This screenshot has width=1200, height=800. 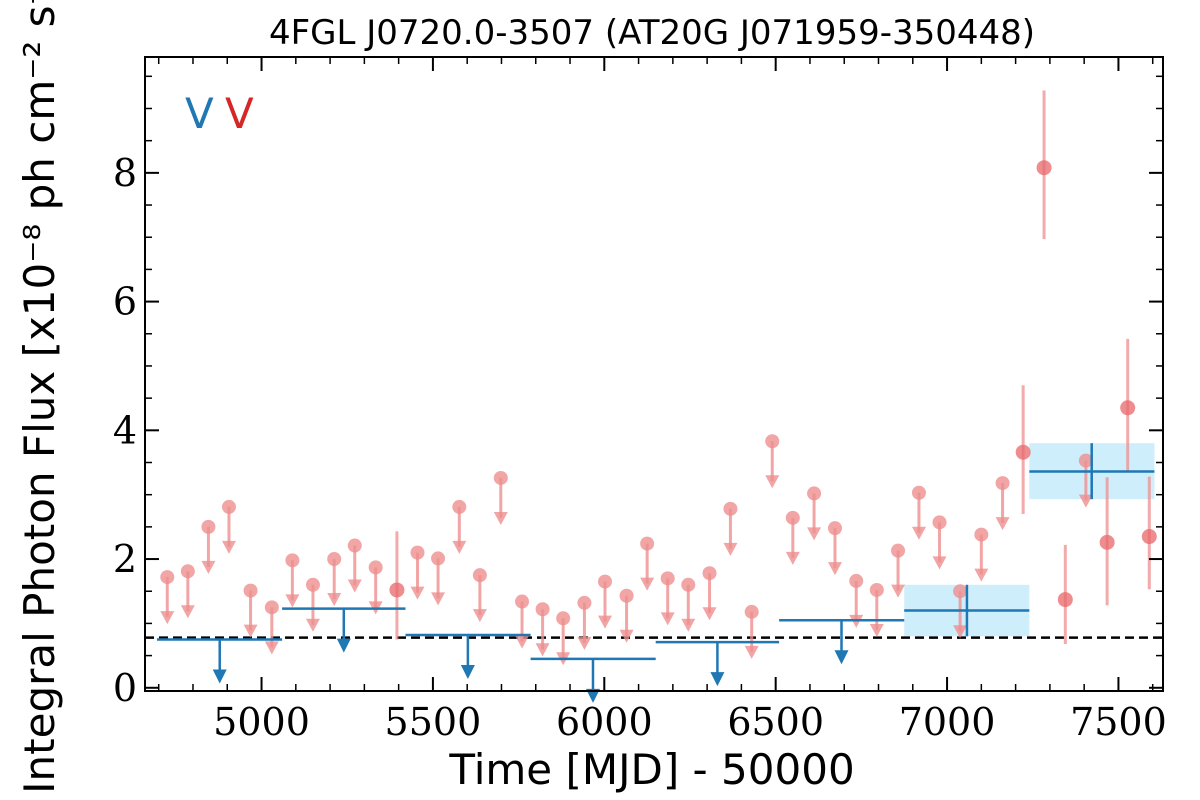 What do you see at coordinates (125, 688) in the screenshot?
I see `y-tick-label: 0` at bounding box center [125, 688].